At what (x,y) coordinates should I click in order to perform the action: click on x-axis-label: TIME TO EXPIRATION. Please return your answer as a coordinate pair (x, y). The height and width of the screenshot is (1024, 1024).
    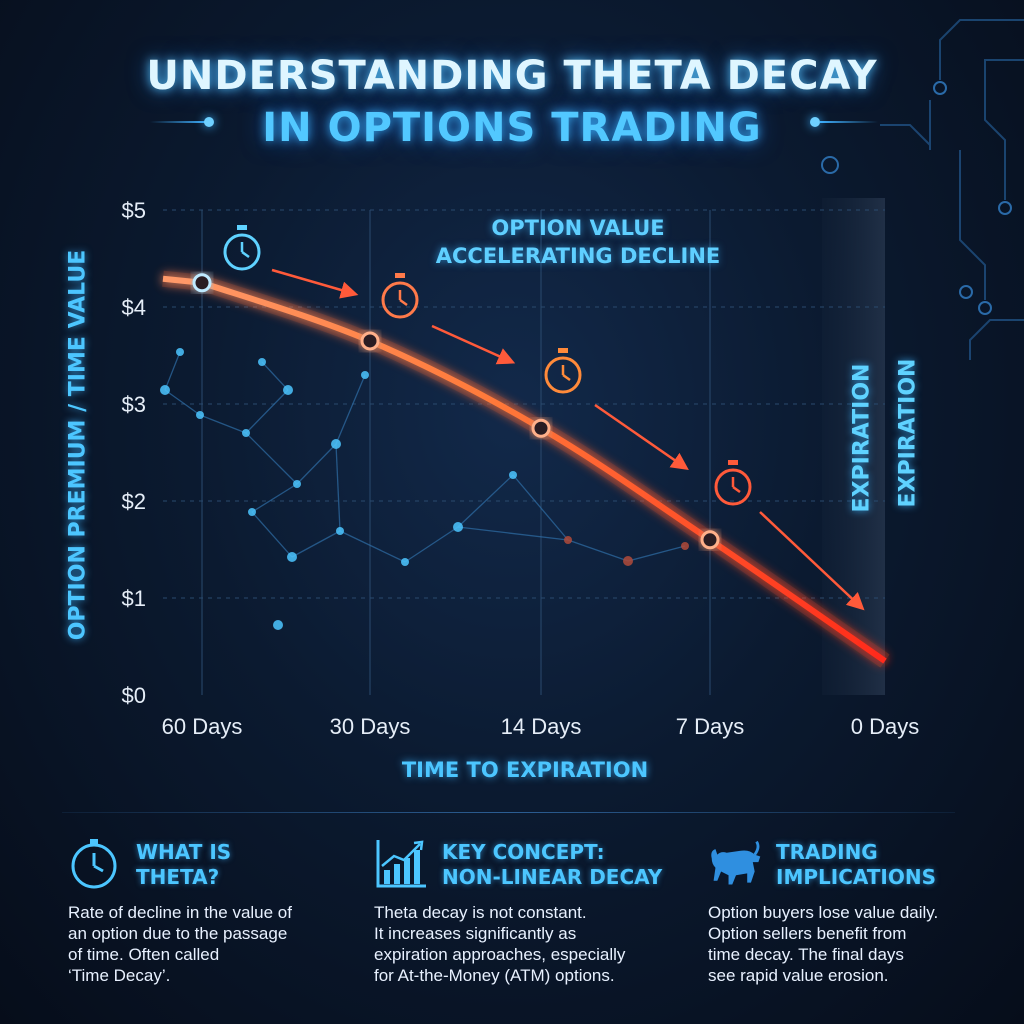
    Looking at the image, I should click on (525, 770).